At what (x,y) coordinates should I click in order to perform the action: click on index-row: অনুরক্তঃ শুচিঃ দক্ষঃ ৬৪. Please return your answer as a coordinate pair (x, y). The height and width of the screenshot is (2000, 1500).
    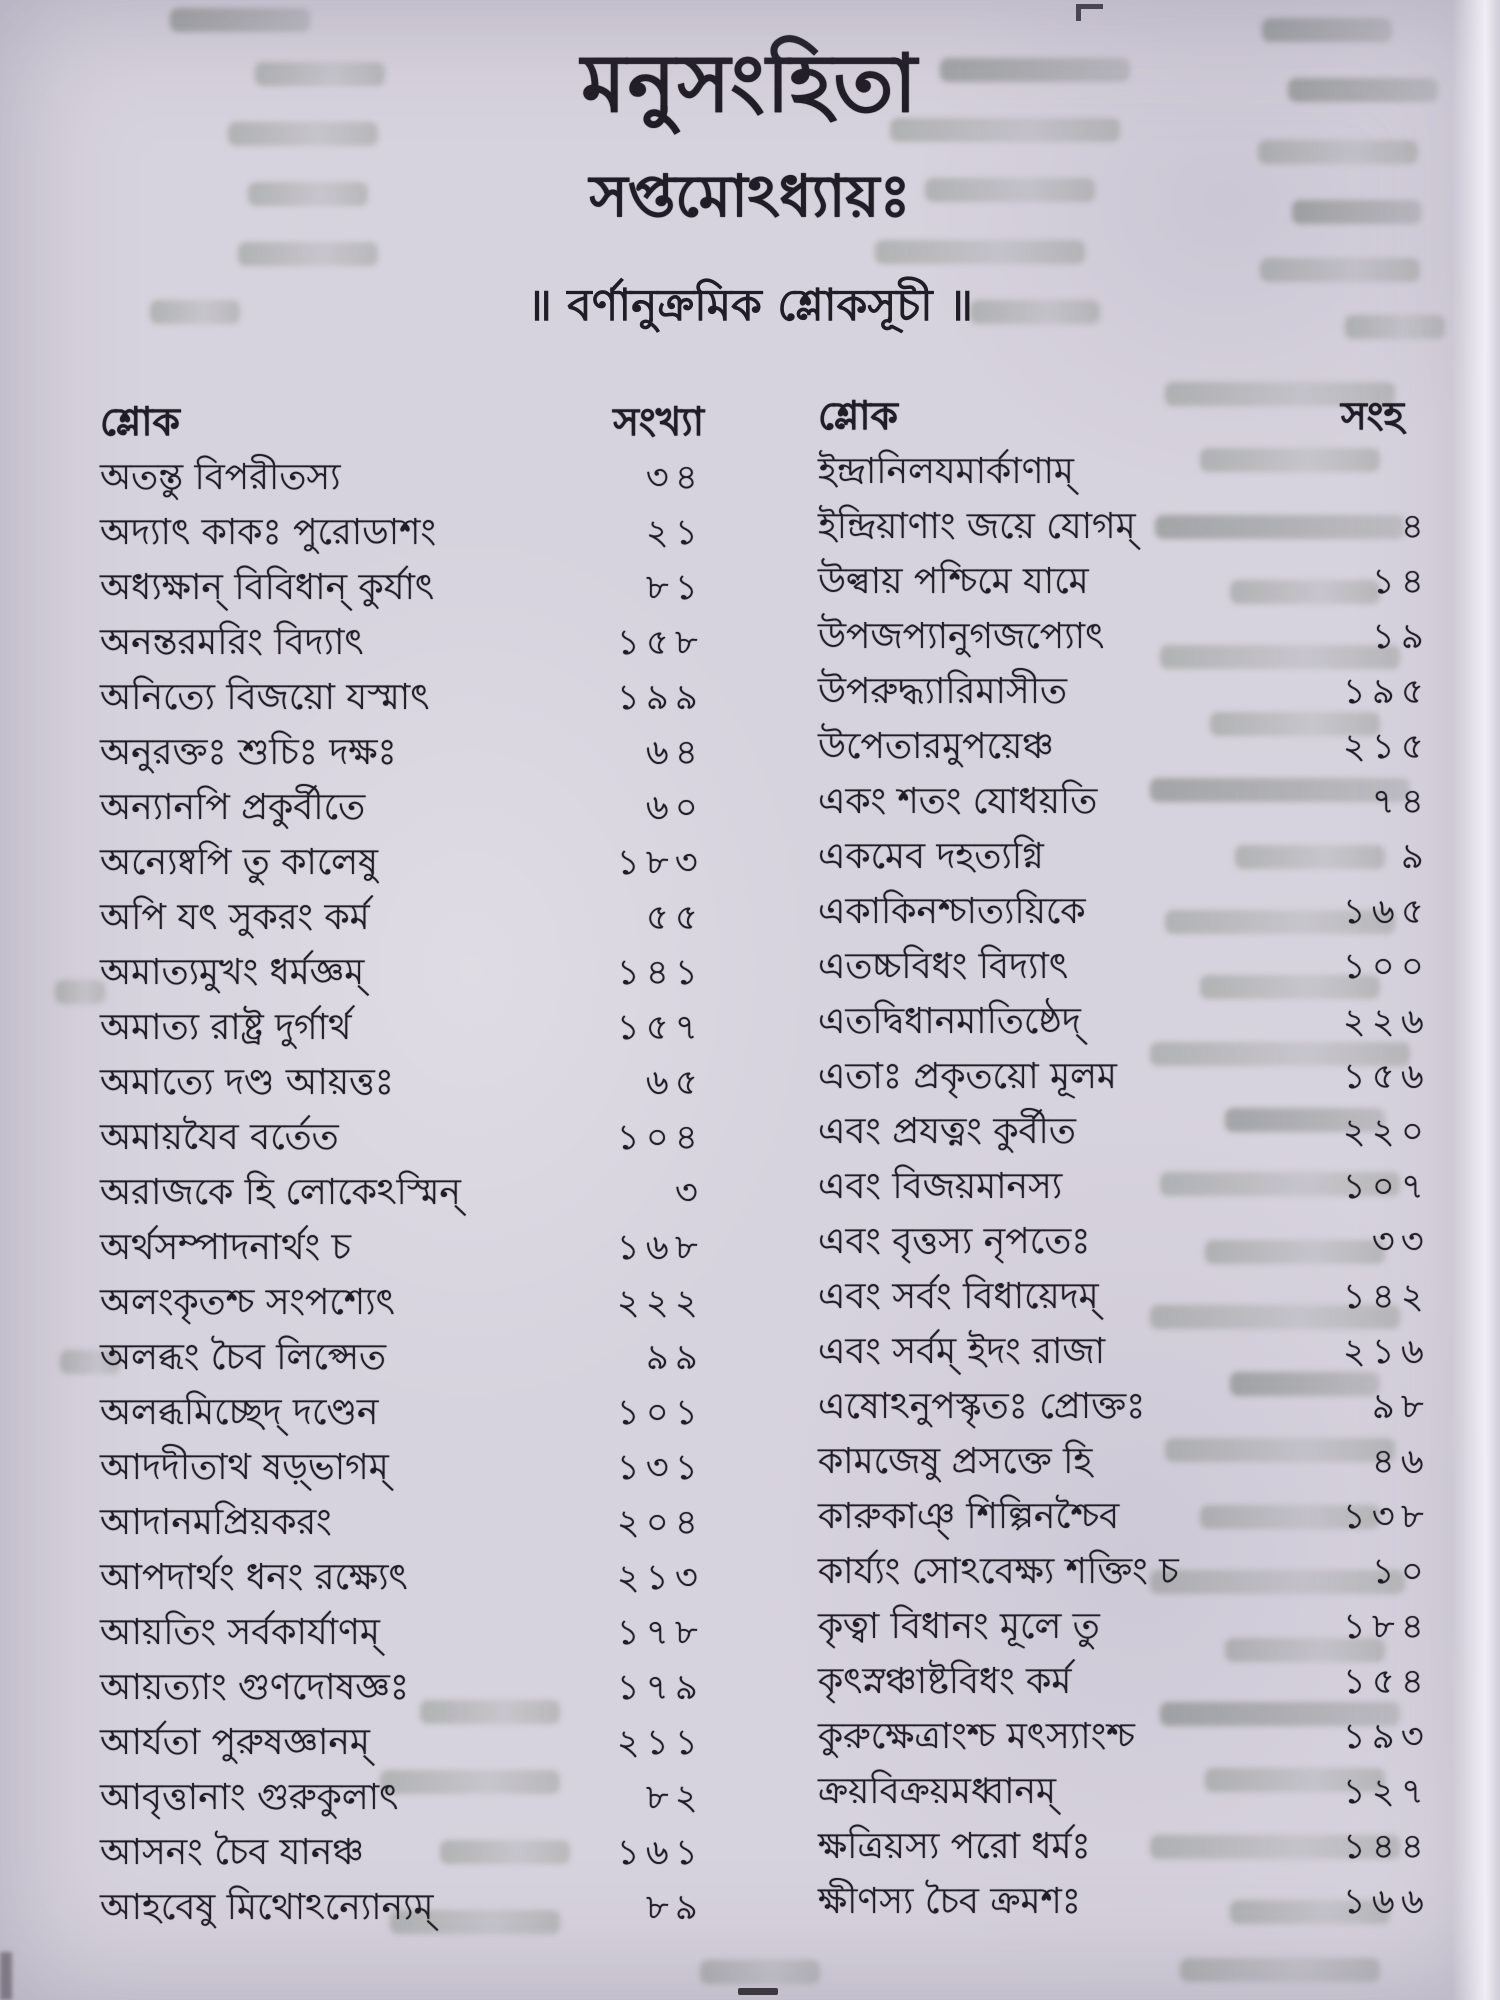
    Looking at the image, I should click on (402, 752).